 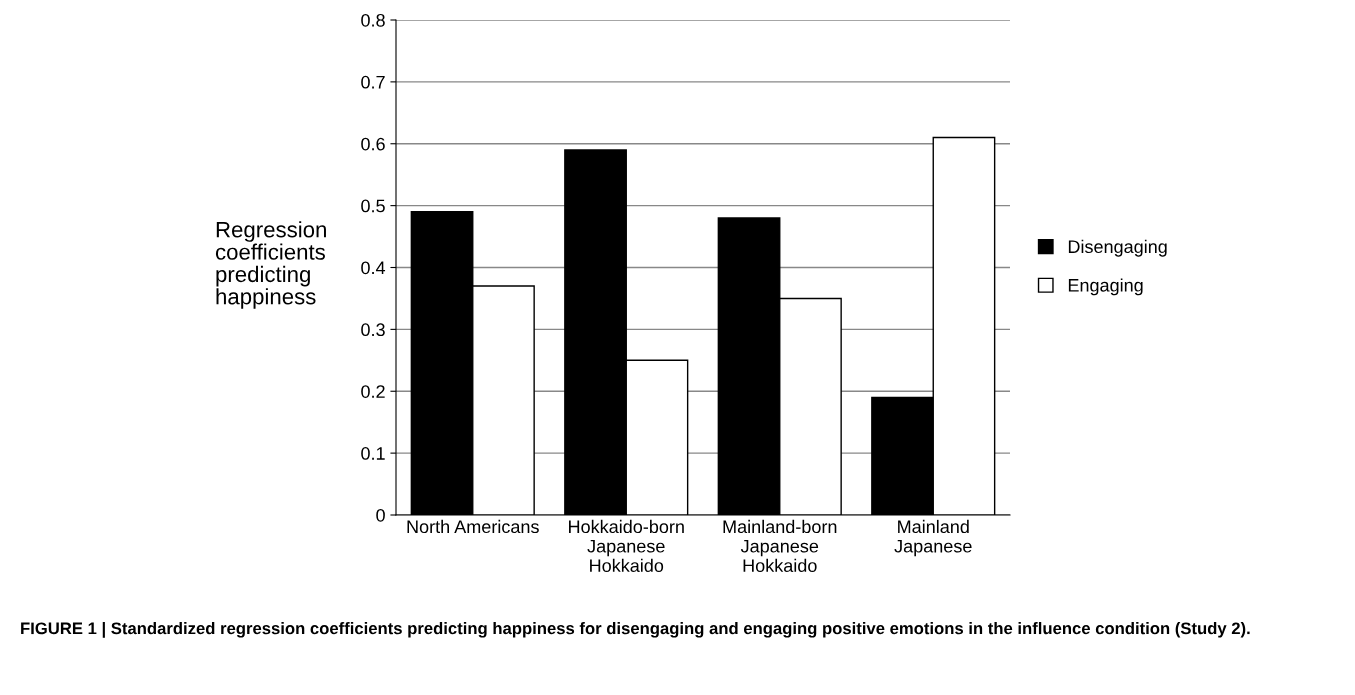 What do you see at coordinates (380, 515) in the screenshot?
I see `y-tick-label: 0` at bounding box center [380, 515].